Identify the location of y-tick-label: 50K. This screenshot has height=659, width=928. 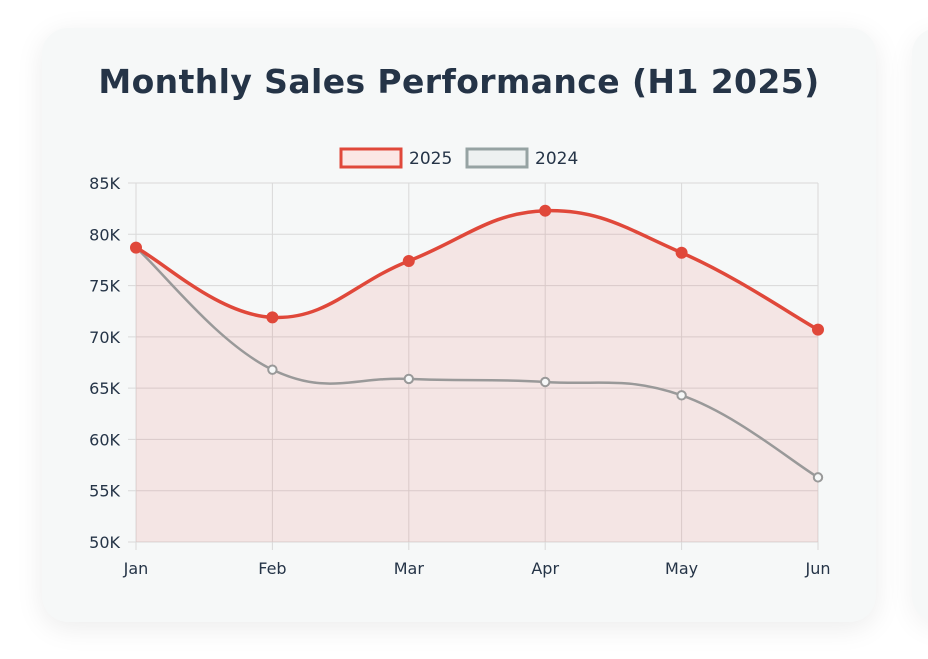
(104, 542).